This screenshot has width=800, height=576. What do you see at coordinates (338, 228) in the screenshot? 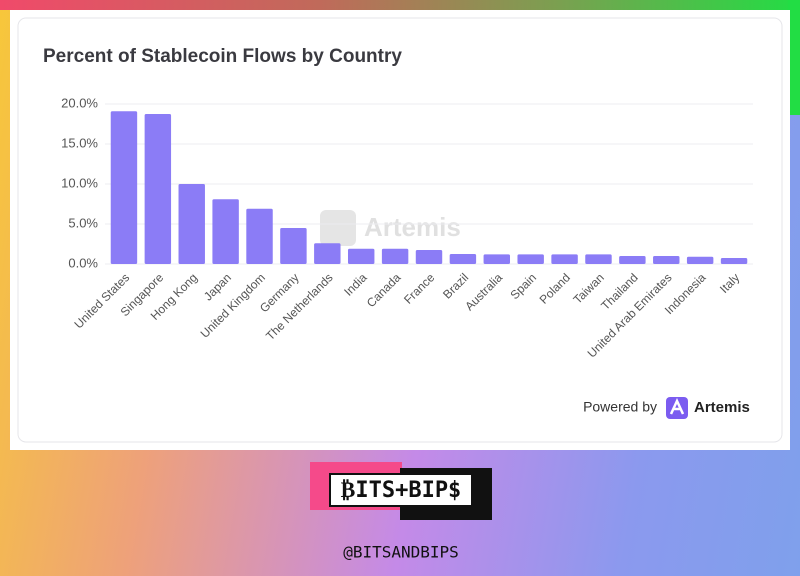
I see `watermark-icon` at bounding box center [338, 228].